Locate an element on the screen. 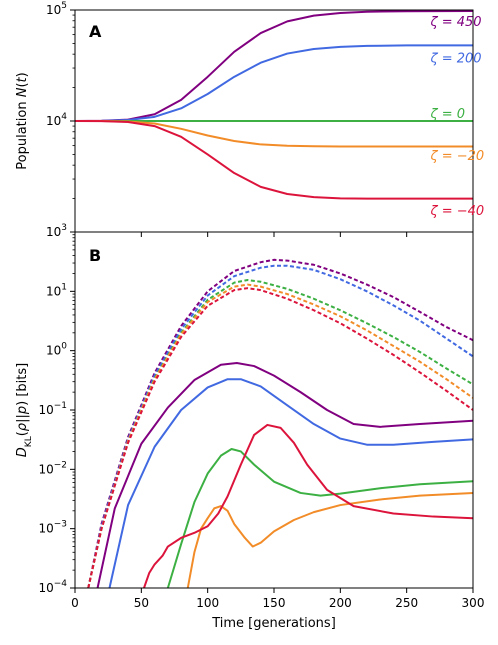 The image size is (498, 645). y-tick-label: 10⁻⁴ is located at coordinates (52, 587).